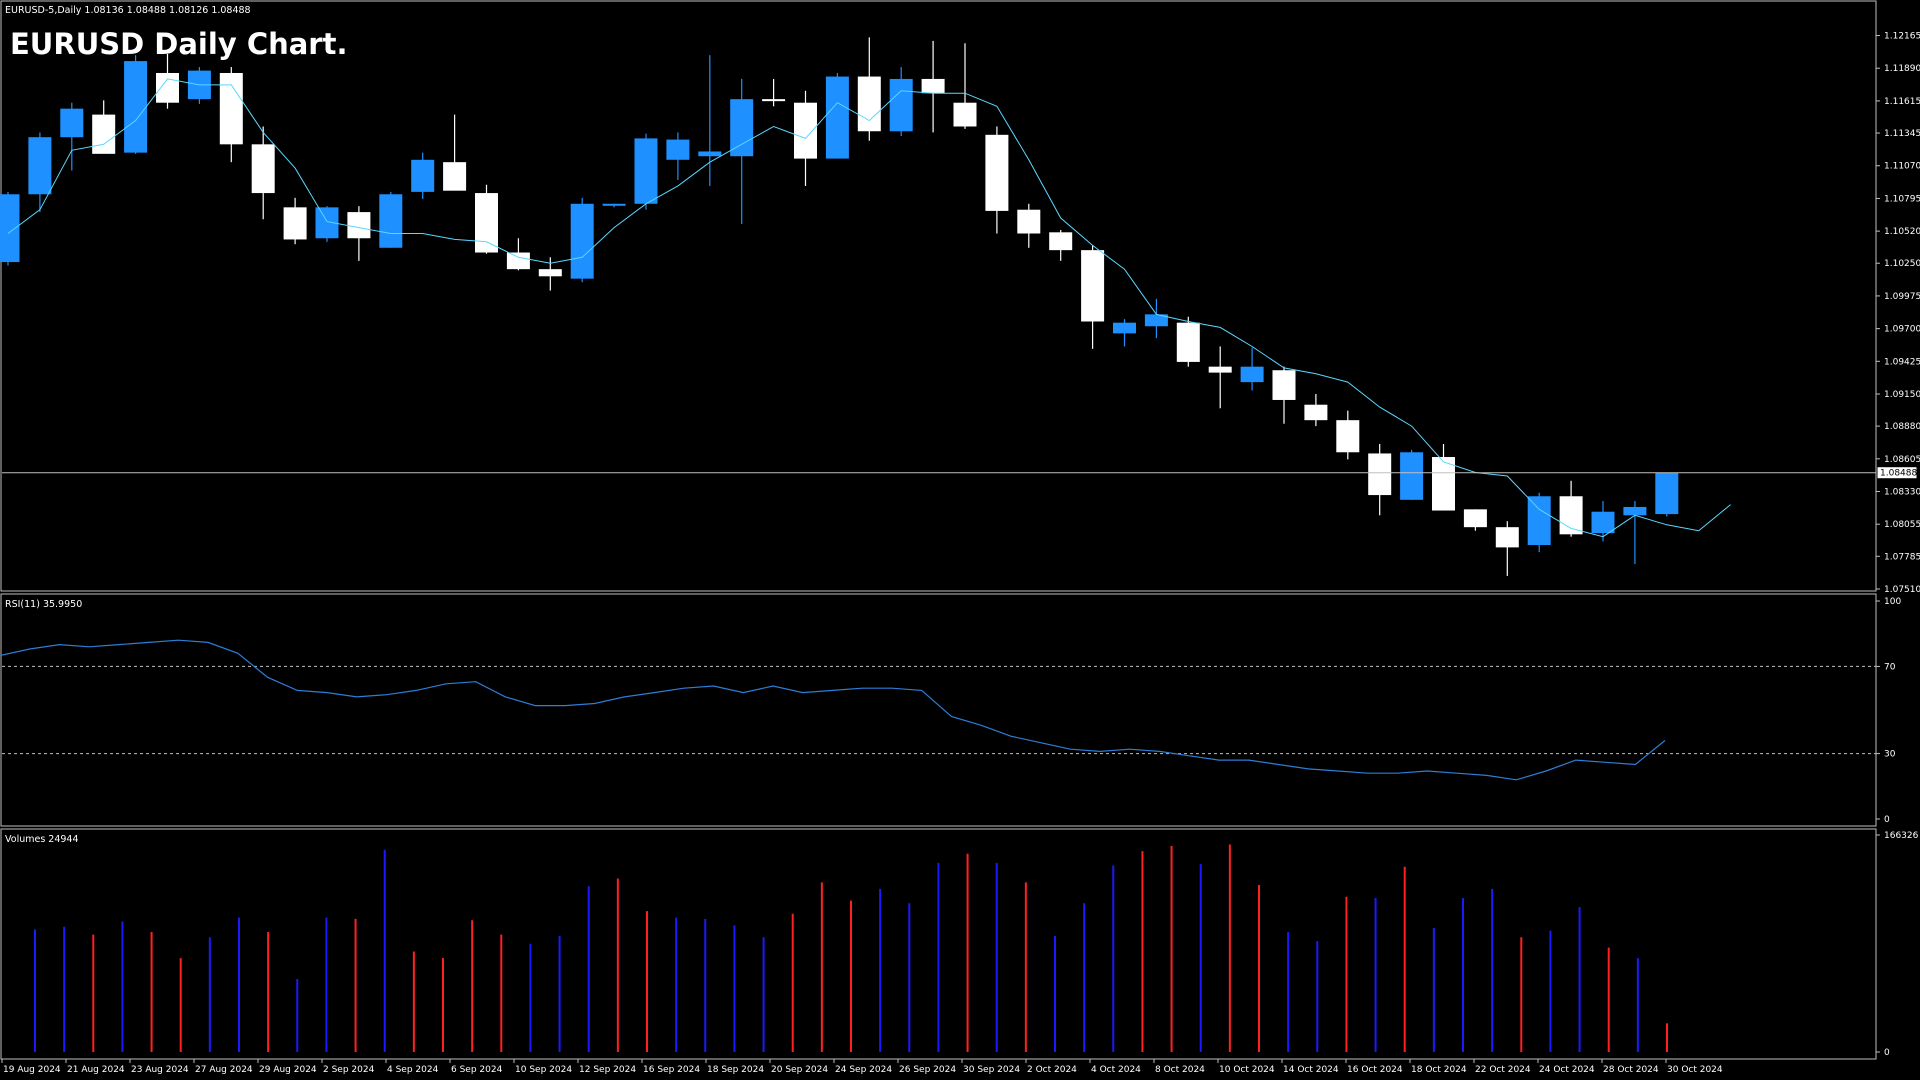 Image resolution: width=1920 pixels, height=1080 pixels. I want to click on time-tick-label: 30 Sep 2024, so click(991, 1070).